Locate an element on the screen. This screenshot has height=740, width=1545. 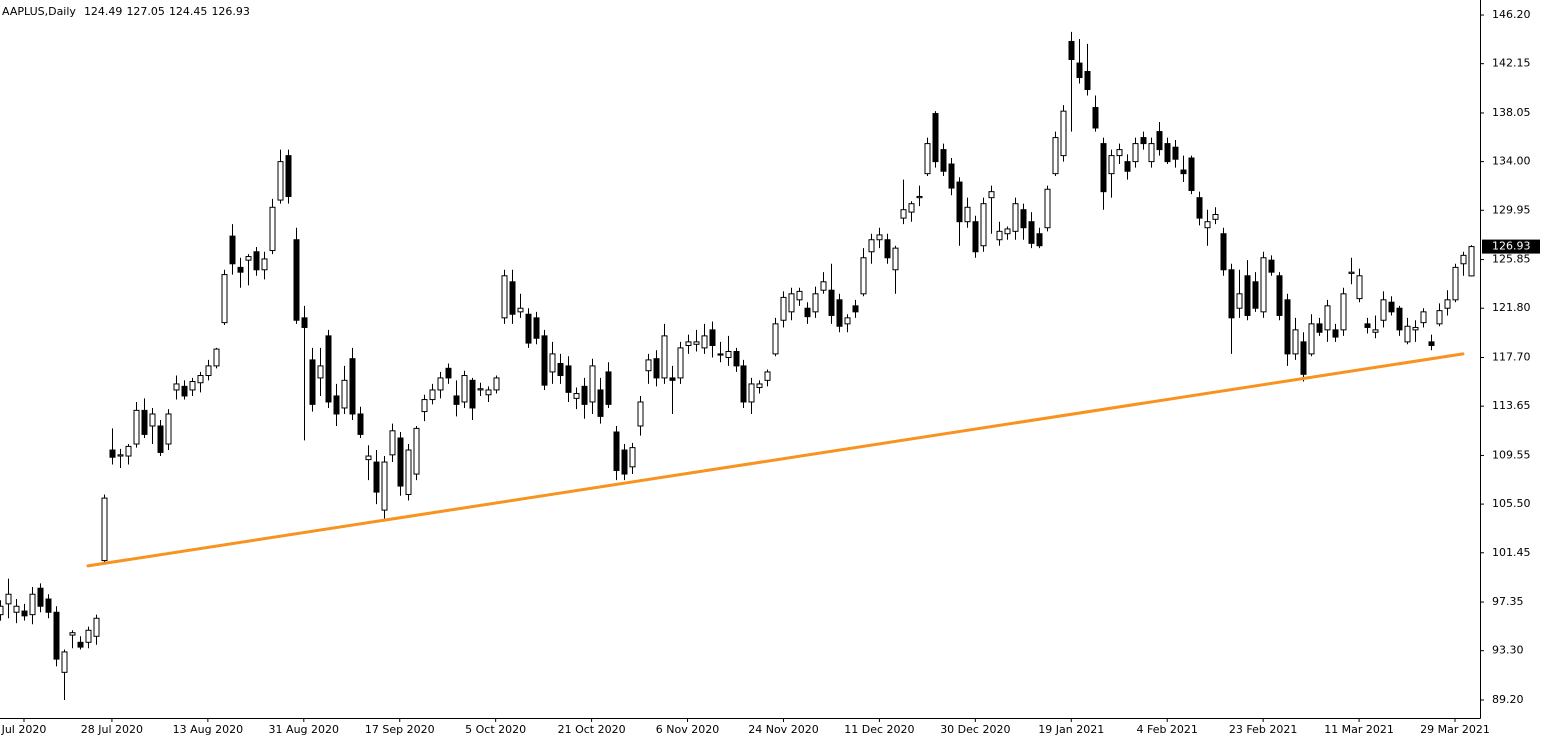
y-tick-label: 146.20 is located at coordinates (1511, 14).